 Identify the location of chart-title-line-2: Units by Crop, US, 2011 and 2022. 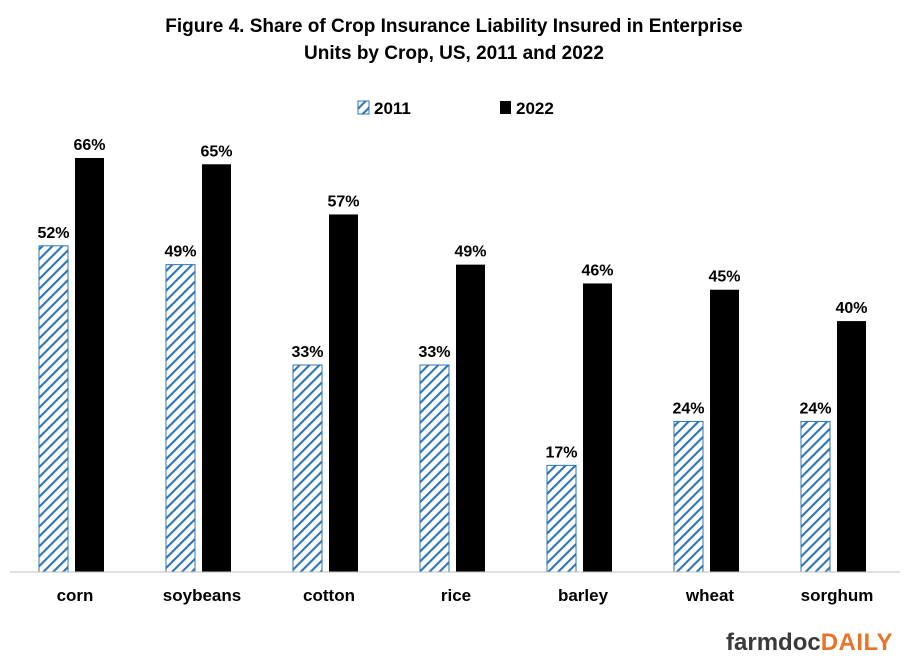
(454, 53).